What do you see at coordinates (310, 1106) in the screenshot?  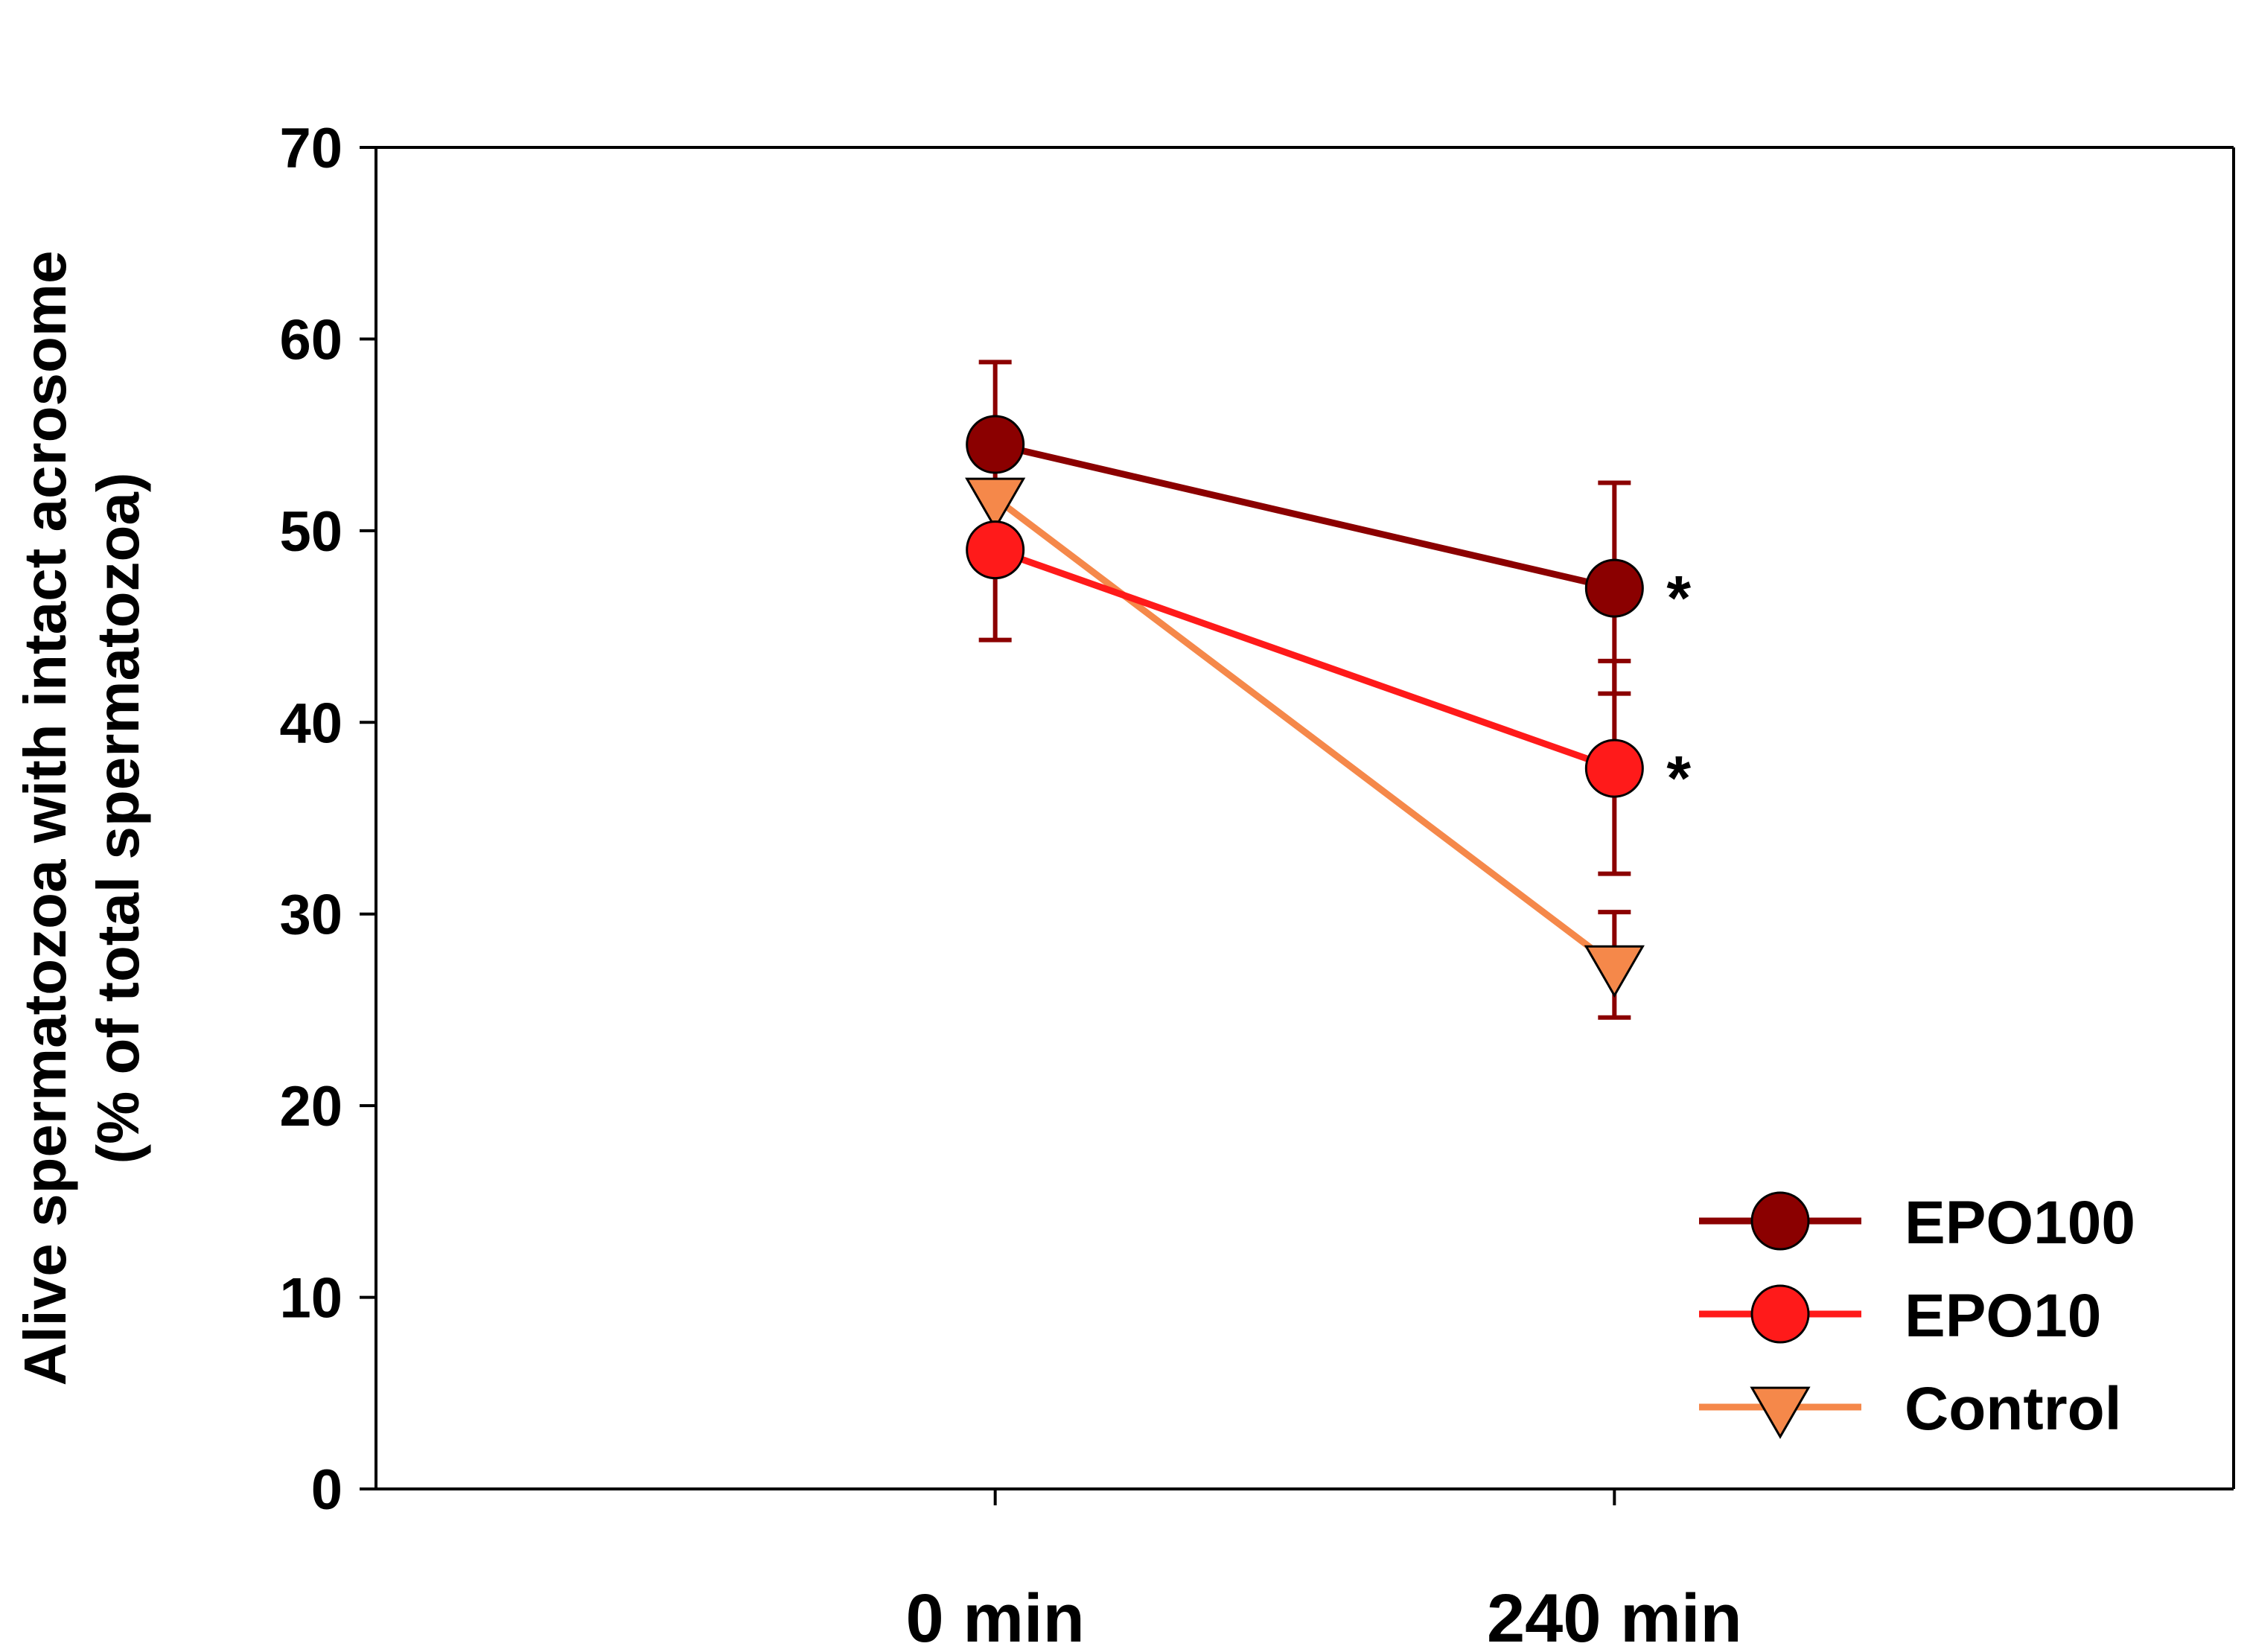 I see `y-tick-label: 20` at bounding box center [310, 1106].